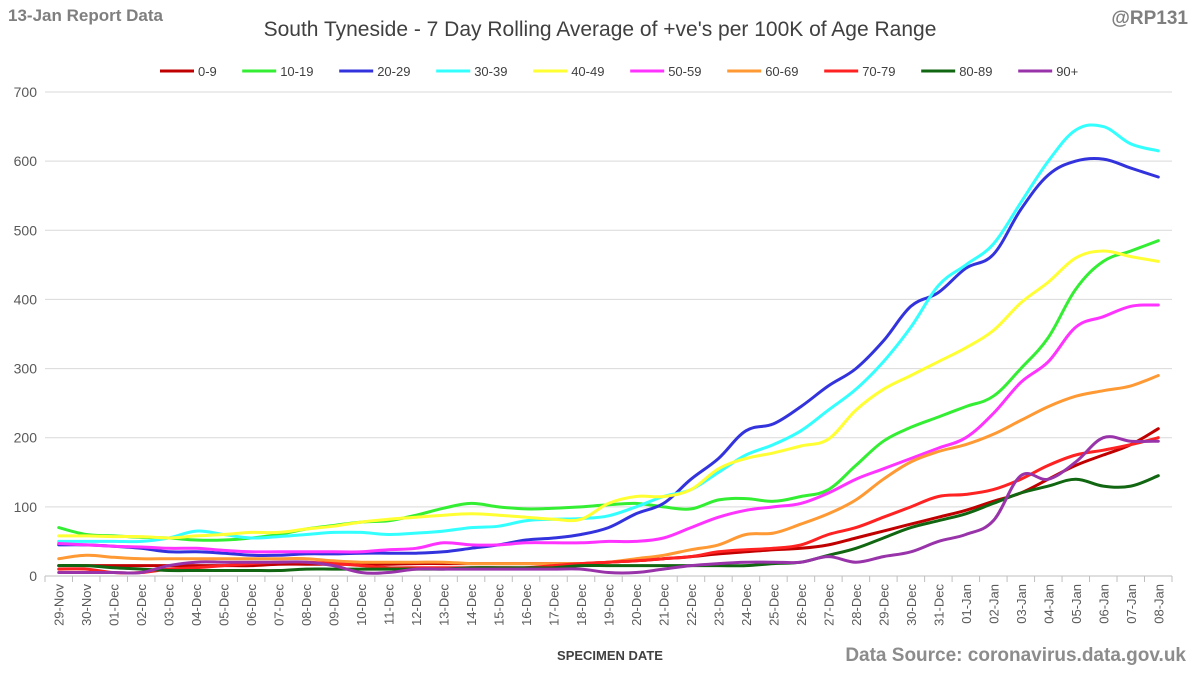 The height and width of the screenshot is (675, 1200). I want to click on x-axis-label: SPECIMEN DATE, so click(610, 655).